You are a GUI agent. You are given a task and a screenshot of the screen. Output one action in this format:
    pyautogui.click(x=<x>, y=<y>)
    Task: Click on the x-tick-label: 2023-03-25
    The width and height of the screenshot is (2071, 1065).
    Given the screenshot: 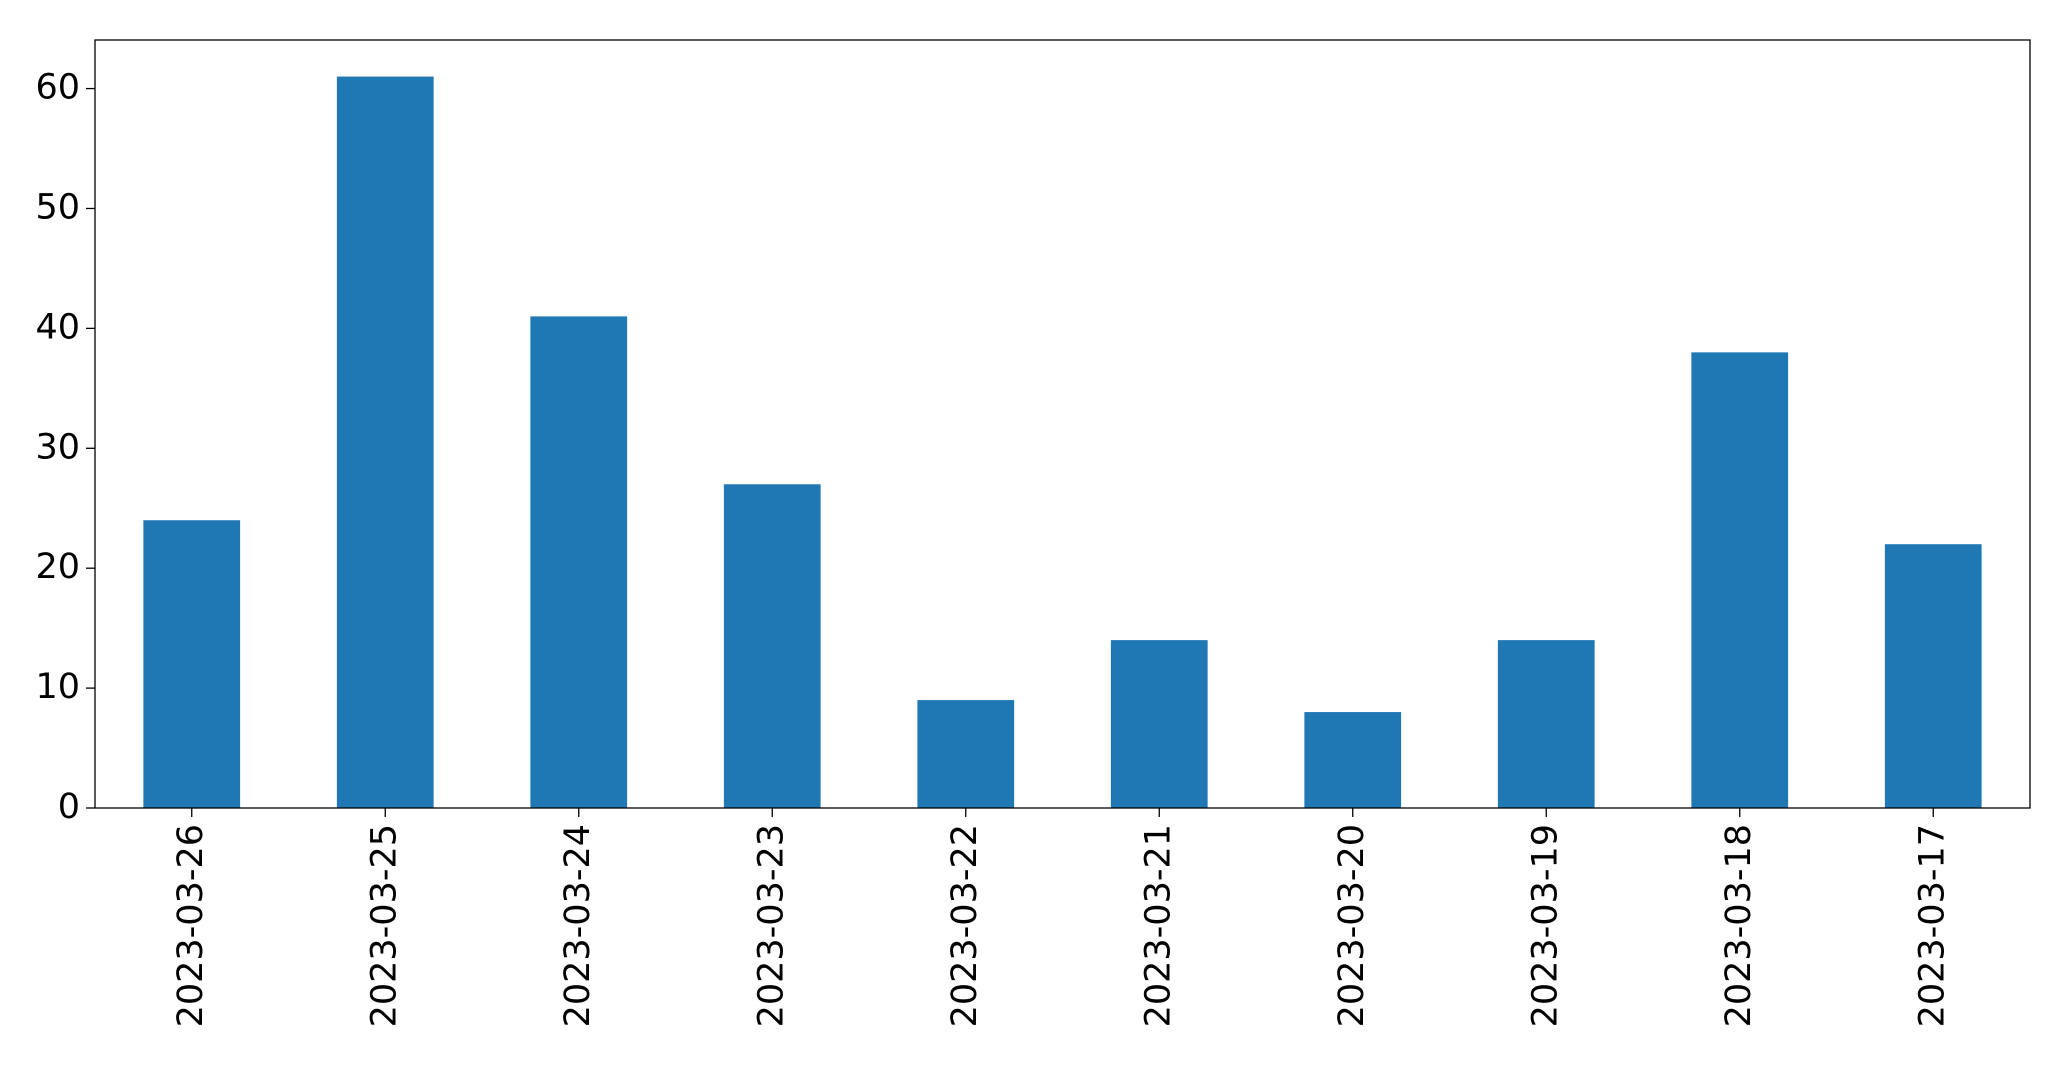 What is the action you would take?
    pyautogui.click(x=384, y=925)
    